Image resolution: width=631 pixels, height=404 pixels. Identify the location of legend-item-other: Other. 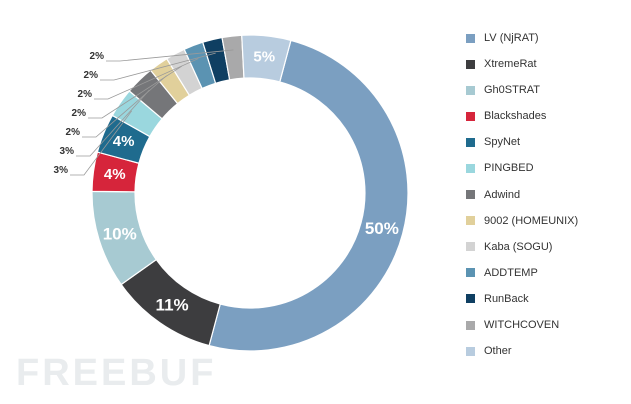
(522, 351).